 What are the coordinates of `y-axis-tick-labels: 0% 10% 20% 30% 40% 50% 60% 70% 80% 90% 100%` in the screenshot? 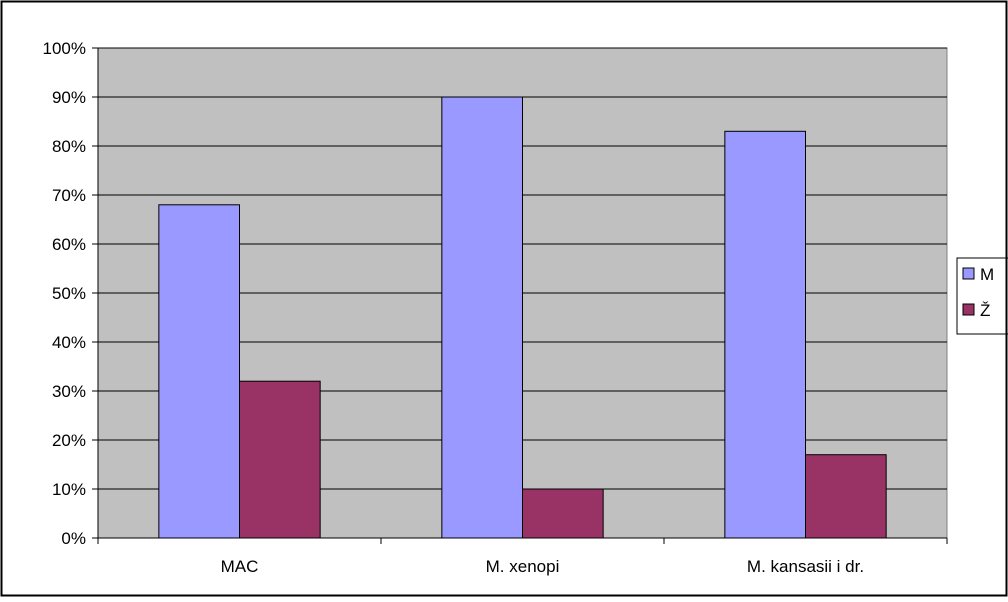 It's located at (64, 293).